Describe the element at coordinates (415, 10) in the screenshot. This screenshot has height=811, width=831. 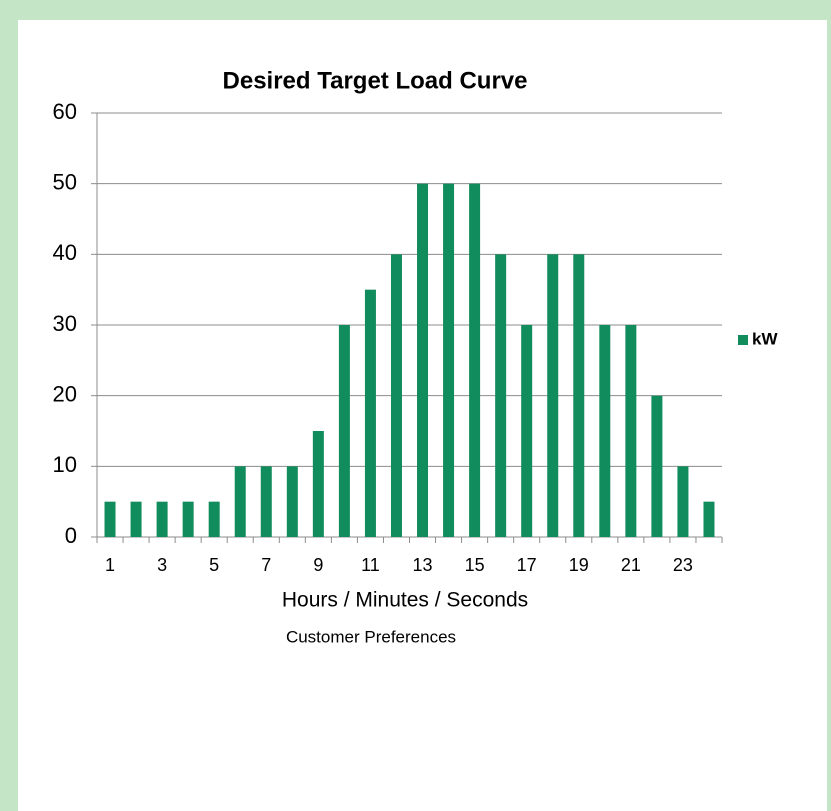
I see `frame-top` at that location.